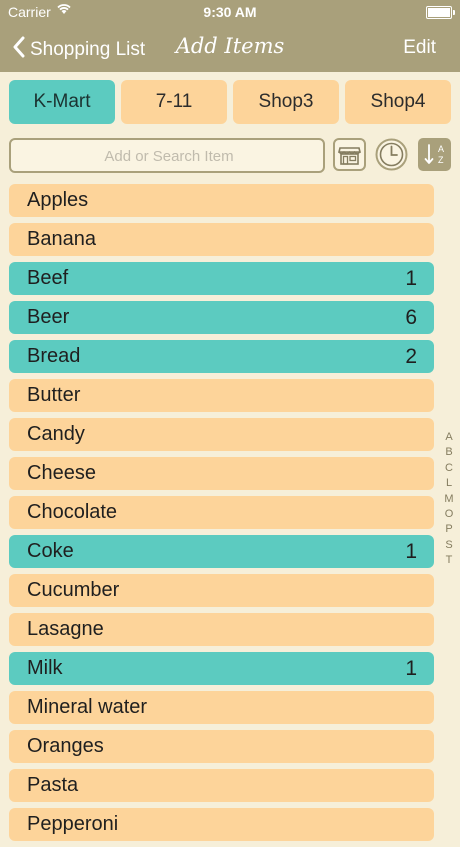 Image resolution: width=460 pixels, height=847 pixels. What do you see at coordinates (50, 551) in the screenshot?
I see `item-name: Coke` at bounding box center [50, 551].